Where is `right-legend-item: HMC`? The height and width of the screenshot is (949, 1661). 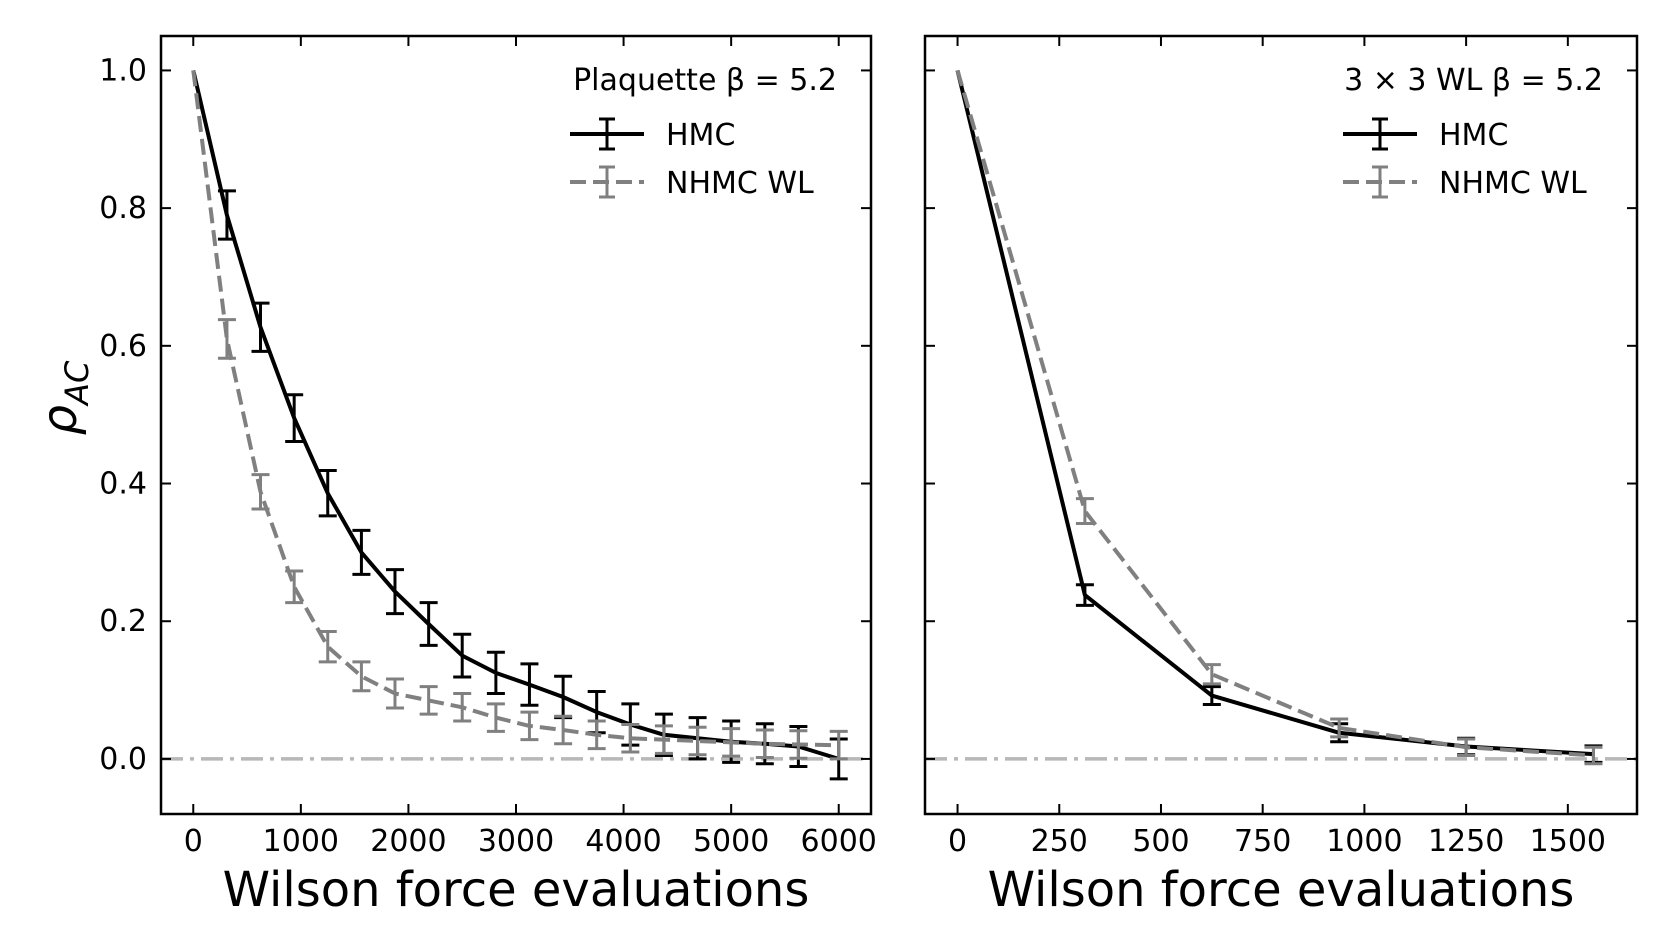 right-legend-item: HMC is located at coordinates (1425, 135).